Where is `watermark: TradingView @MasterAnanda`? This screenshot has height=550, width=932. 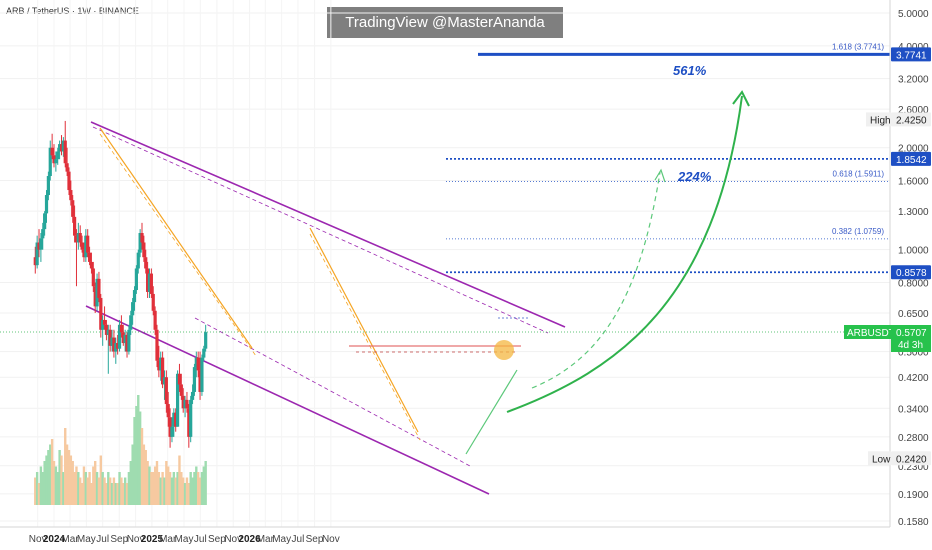 watermark: TradingView @MasterAnanda is located at coordinates (445, 22).